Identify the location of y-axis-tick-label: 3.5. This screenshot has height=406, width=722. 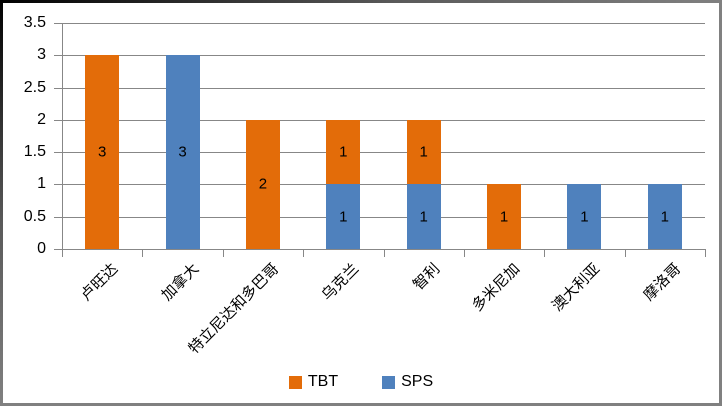
(34, 22).